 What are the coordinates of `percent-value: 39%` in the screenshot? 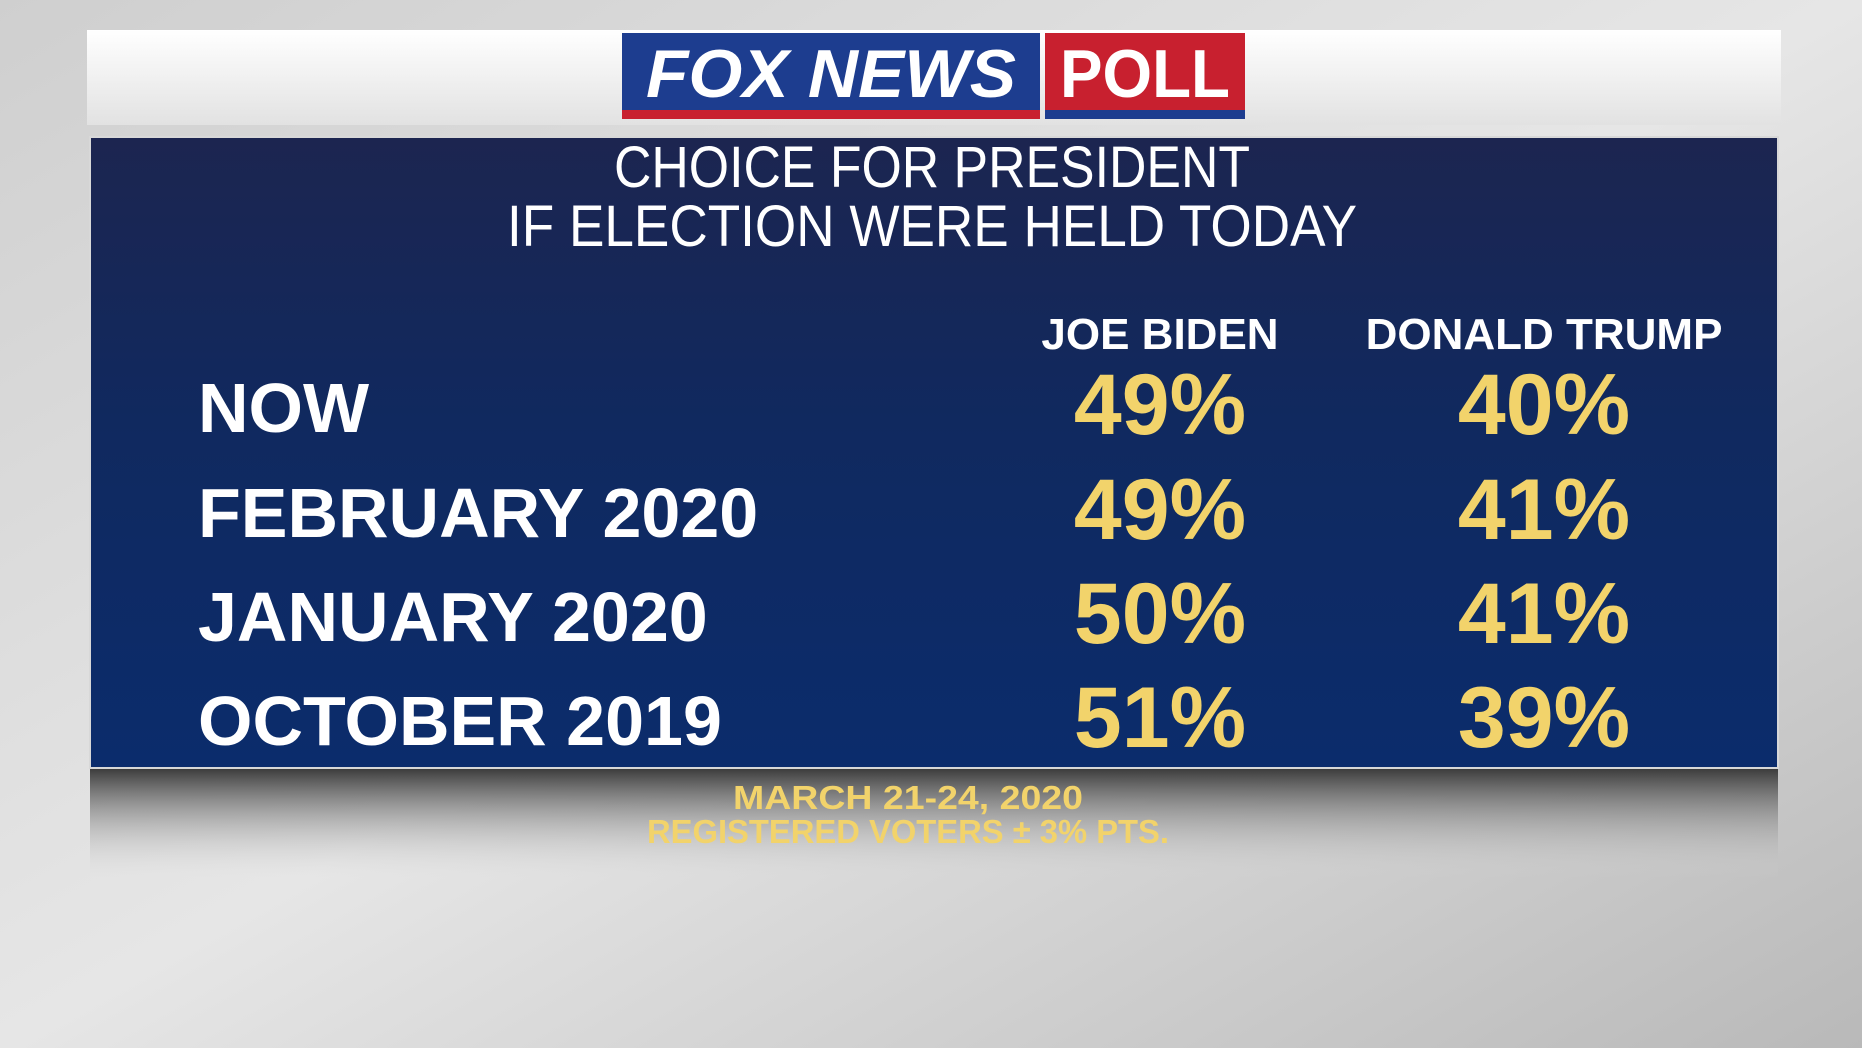 It's located at (1544, 718).